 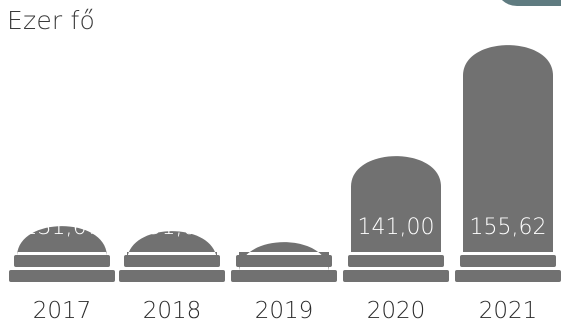 I want to click on value-label: 141,00, so click(x=396, y=227).